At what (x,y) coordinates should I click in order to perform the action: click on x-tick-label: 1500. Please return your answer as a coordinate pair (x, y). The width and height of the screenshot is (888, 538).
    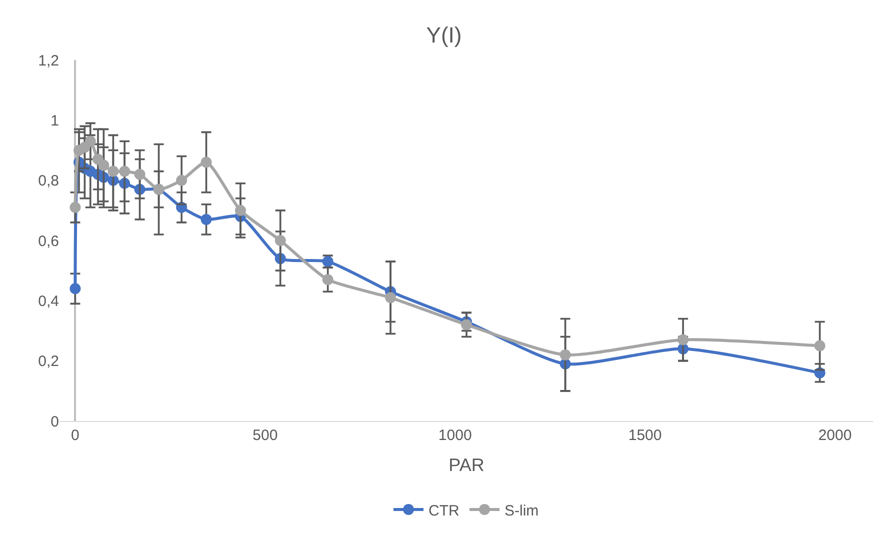
    Looking at the image, I should click on (645, 435).